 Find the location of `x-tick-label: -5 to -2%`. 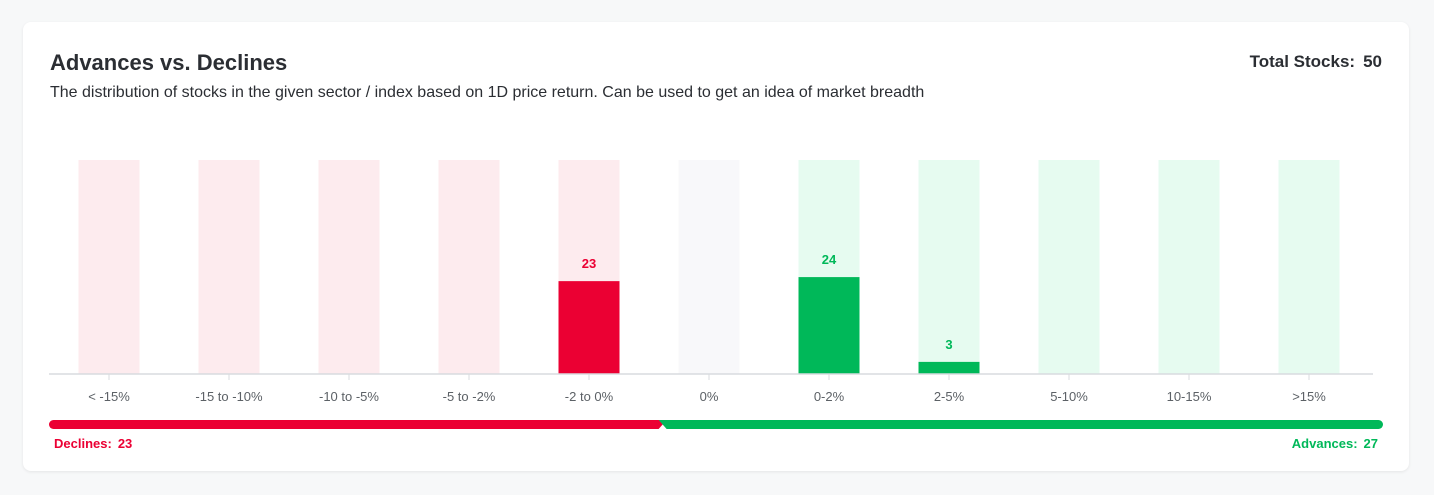

x-tick-label: -5 to -2% is located at coordinates (469, 396).